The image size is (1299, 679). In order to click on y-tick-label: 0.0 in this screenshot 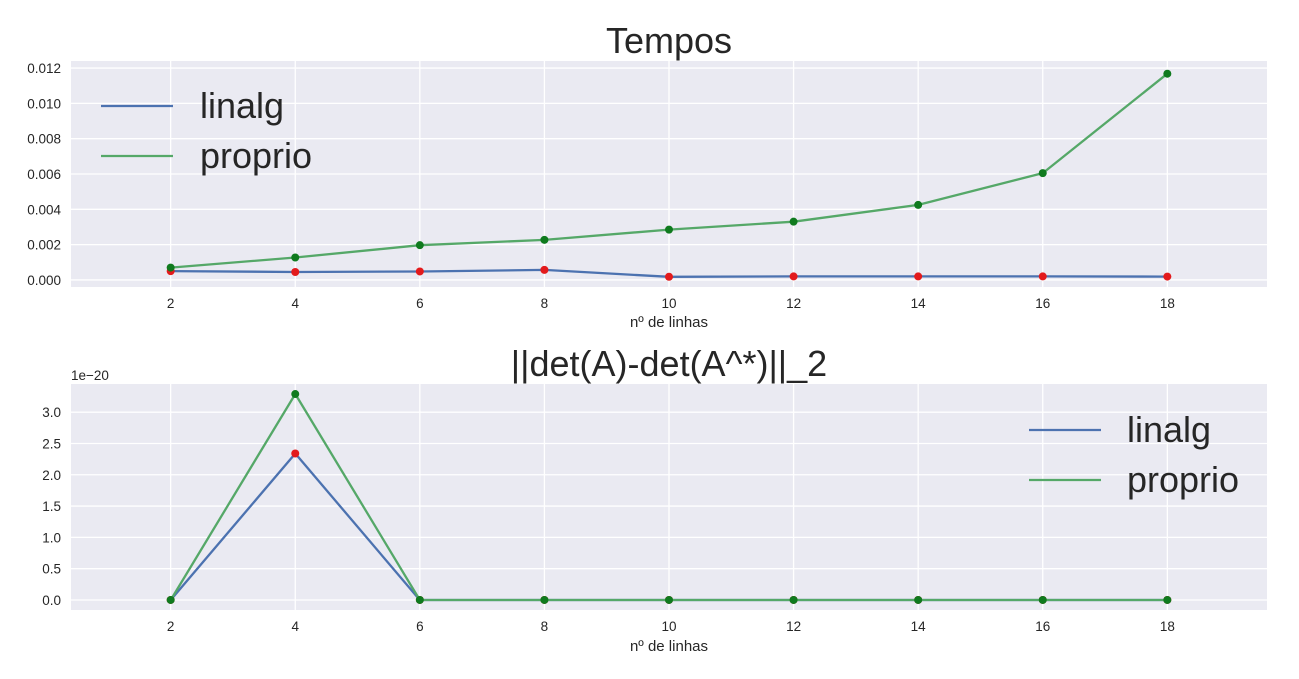, I will do `click(51, 600)`.